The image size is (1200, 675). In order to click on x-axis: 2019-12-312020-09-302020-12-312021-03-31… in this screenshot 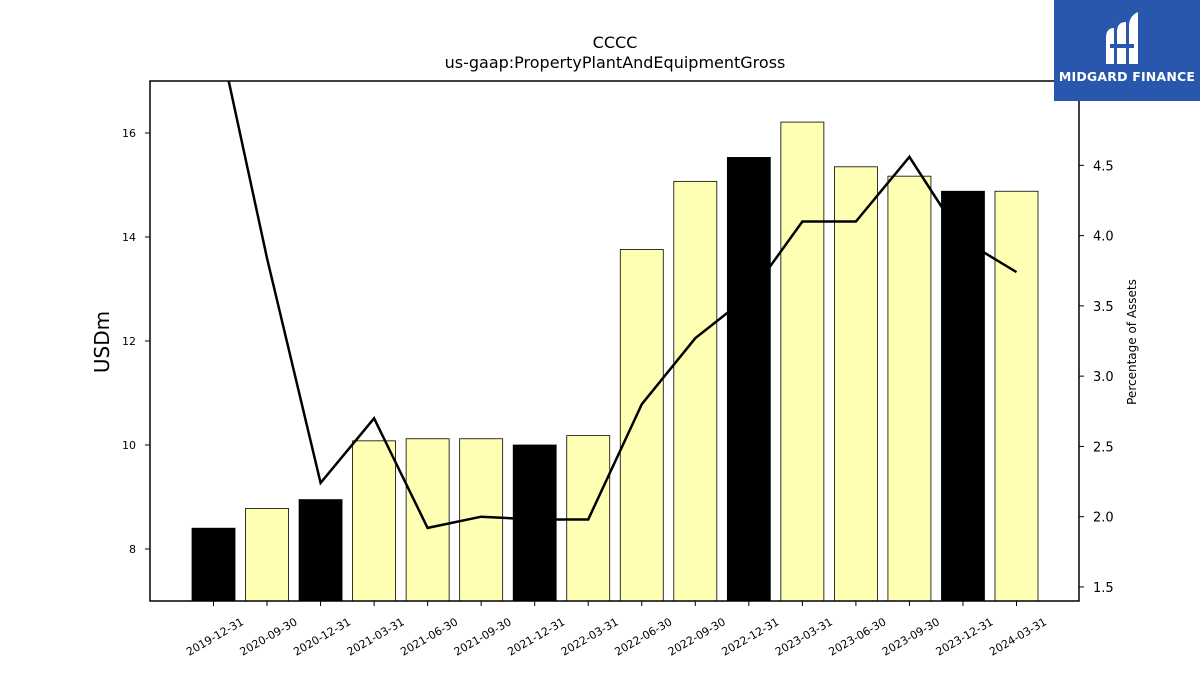, I will do `click(616, 630)`.